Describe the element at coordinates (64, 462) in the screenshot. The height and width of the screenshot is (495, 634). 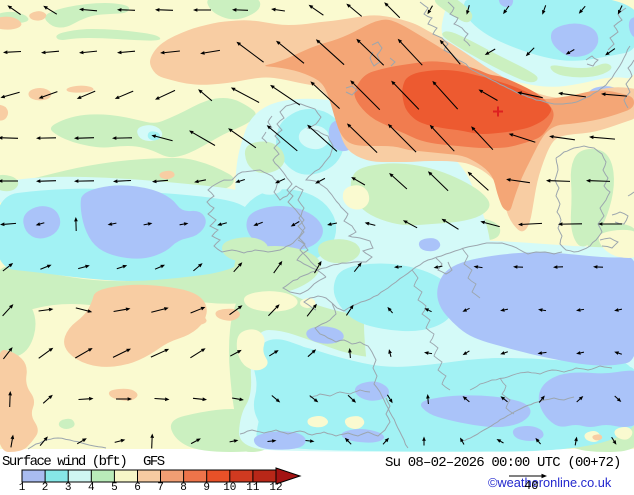
I see `svg-text: Surface wind (bft)` at that location.